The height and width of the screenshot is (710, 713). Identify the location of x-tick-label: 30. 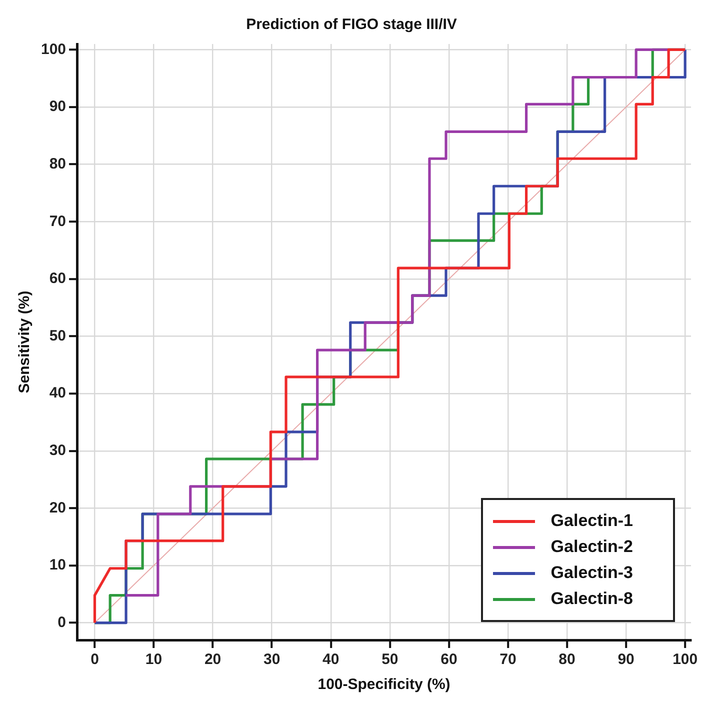
(272, 659).